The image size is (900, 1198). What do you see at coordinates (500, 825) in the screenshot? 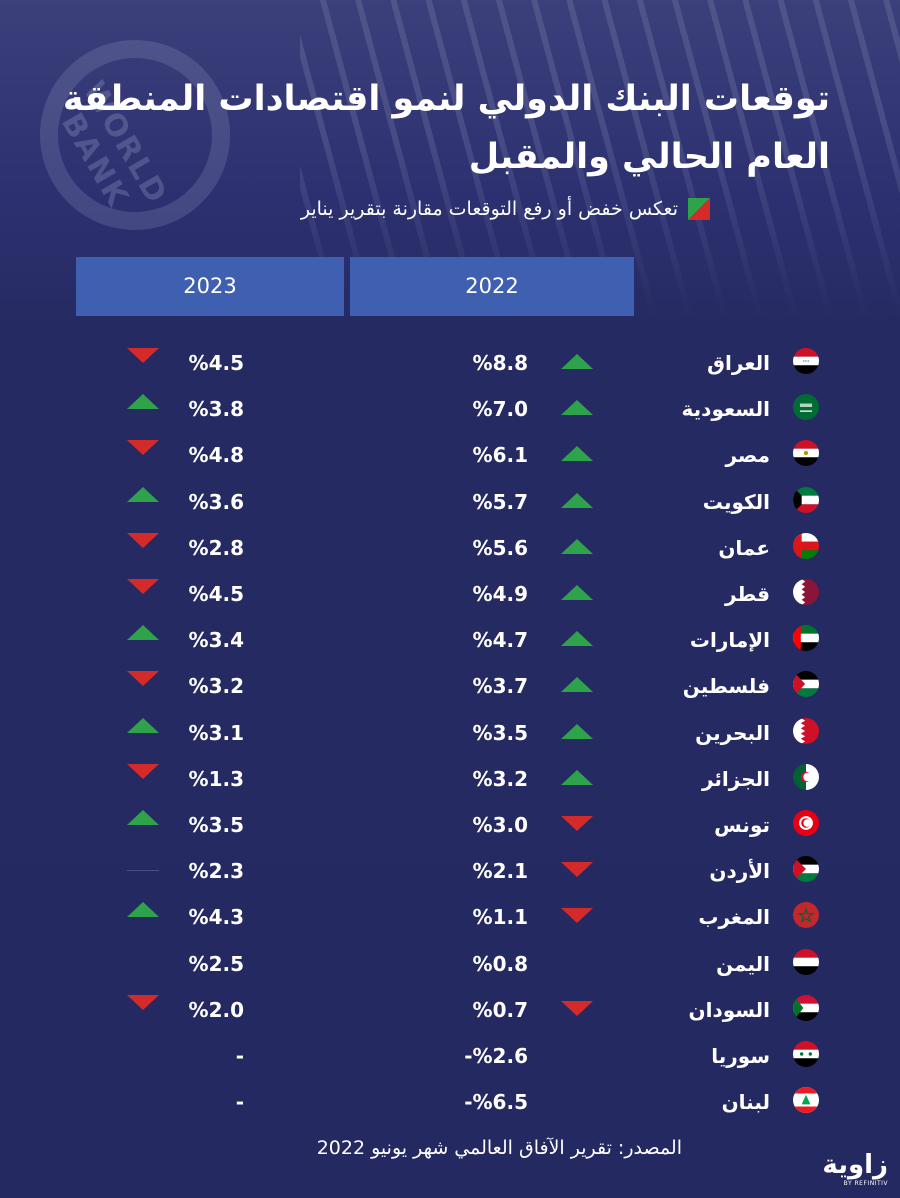
I see `forecast-2022-value: %3.0` at bounding box center [500, 825].